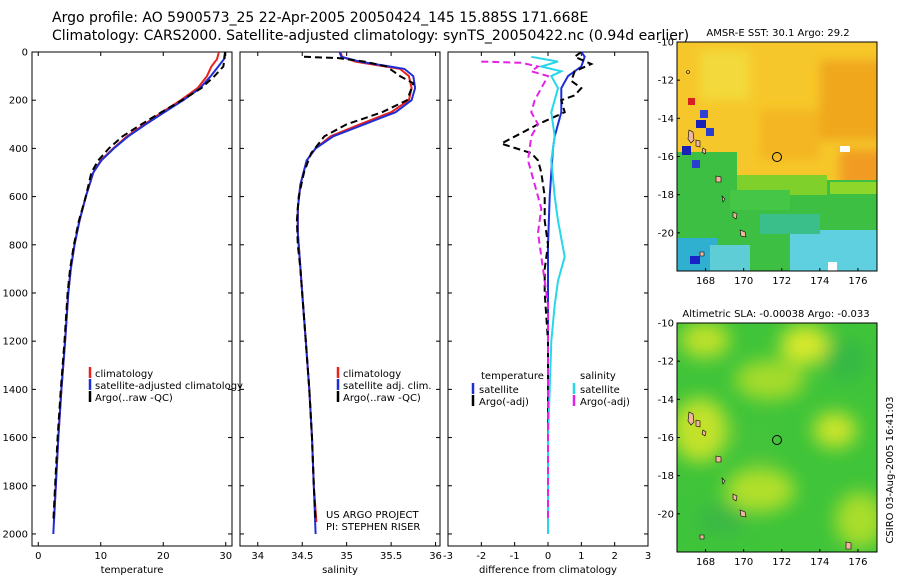 This screenshot has width=900, height=580. Describe the element at coordinates (391, 556) in the screenshot. I see `salinity-xtick-label: 35.5` at that location.